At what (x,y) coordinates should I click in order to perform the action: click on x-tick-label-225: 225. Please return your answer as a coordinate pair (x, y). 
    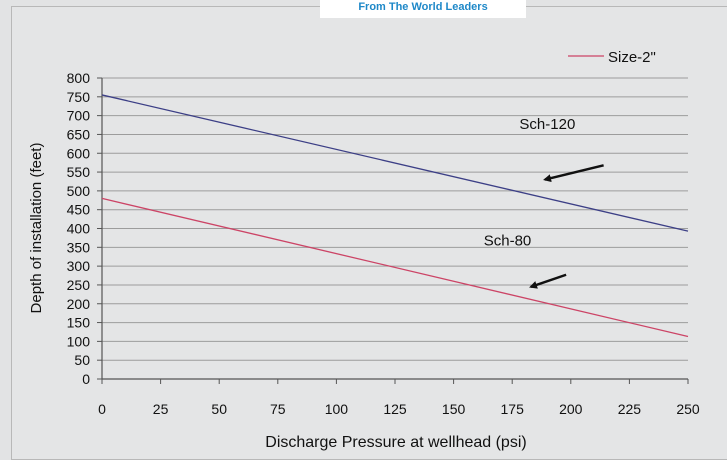
    Looking at the image, I should click on (630, 409).